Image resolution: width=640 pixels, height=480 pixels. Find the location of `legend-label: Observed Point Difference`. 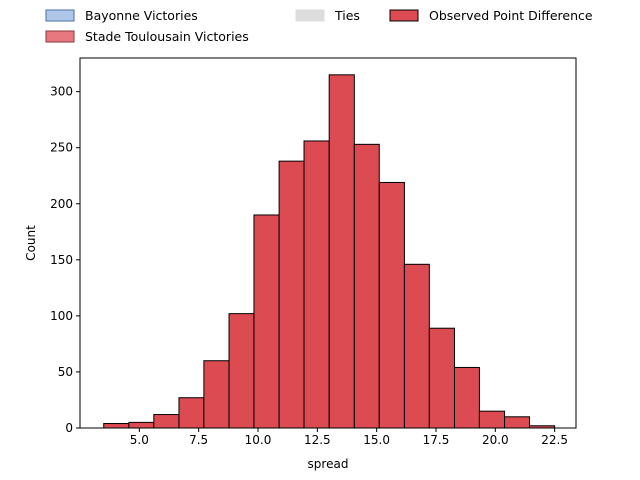

legend-label: Observed Point Difference is located at coordinates (511, 15).